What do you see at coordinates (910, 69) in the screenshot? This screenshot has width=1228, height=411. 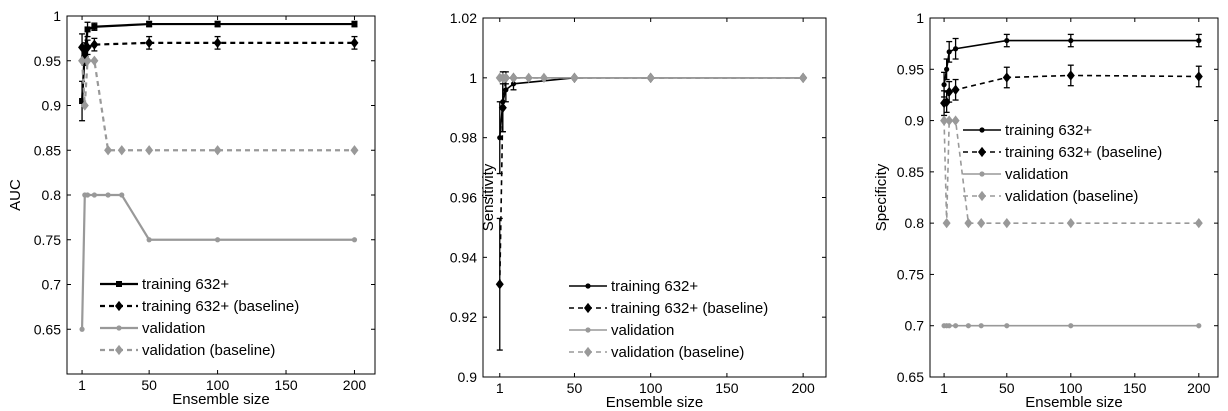 I see `y-tick-label: 0.95` at bounding box center [910, 69].